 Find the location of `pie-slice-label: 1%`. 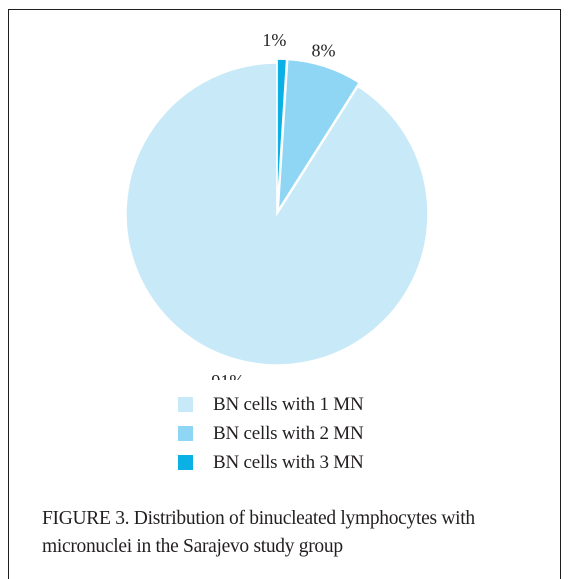

pie-slice-label: 1% is located at coordinates (274, 40).